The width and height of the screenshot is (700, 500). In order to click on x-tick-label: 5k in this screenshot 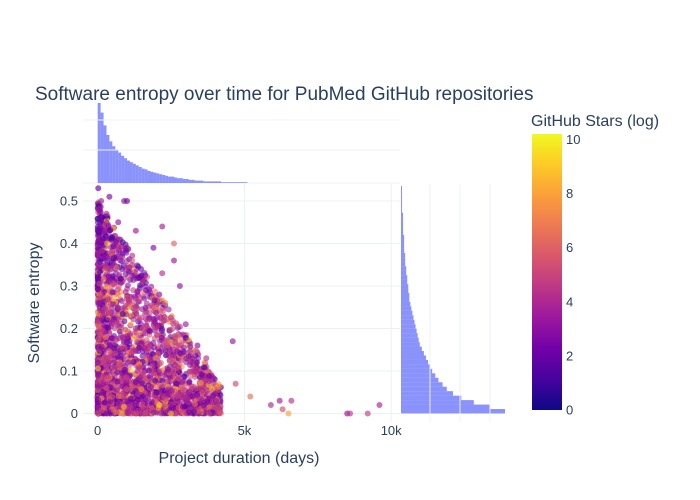, I will do `click(245, 430)`.